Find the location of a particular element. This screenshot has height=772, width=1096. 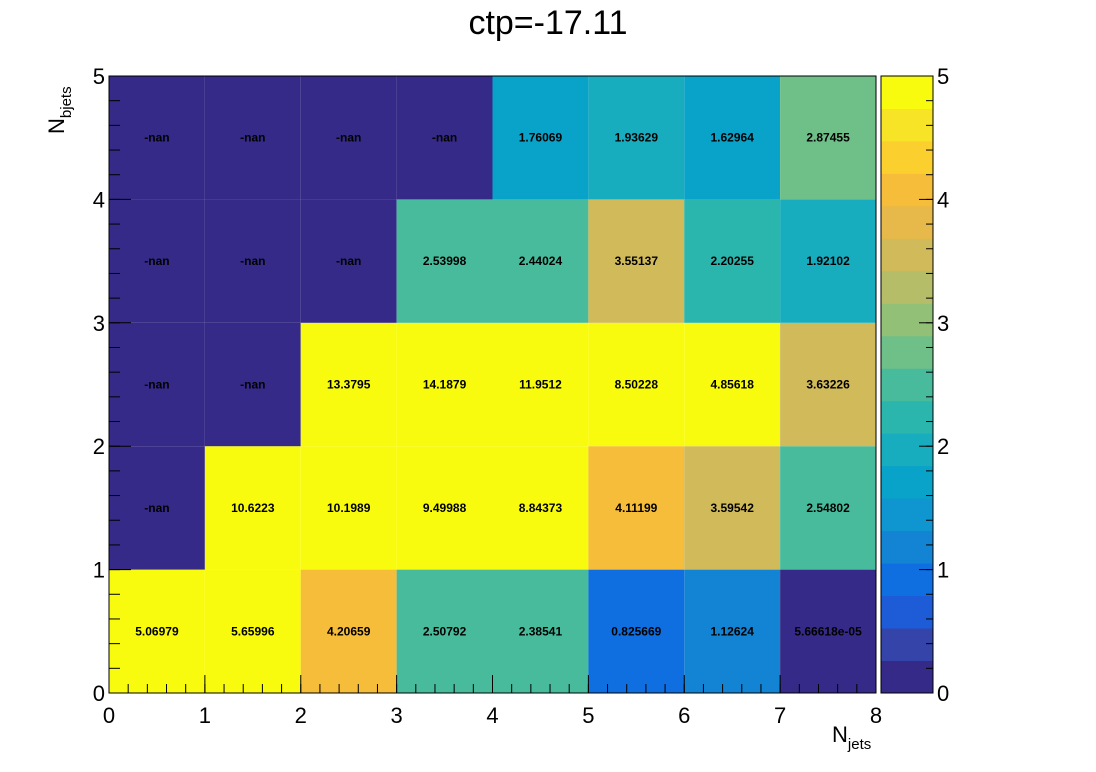

cell-value-label: 2.54802 is located at coordinates (828, 508).